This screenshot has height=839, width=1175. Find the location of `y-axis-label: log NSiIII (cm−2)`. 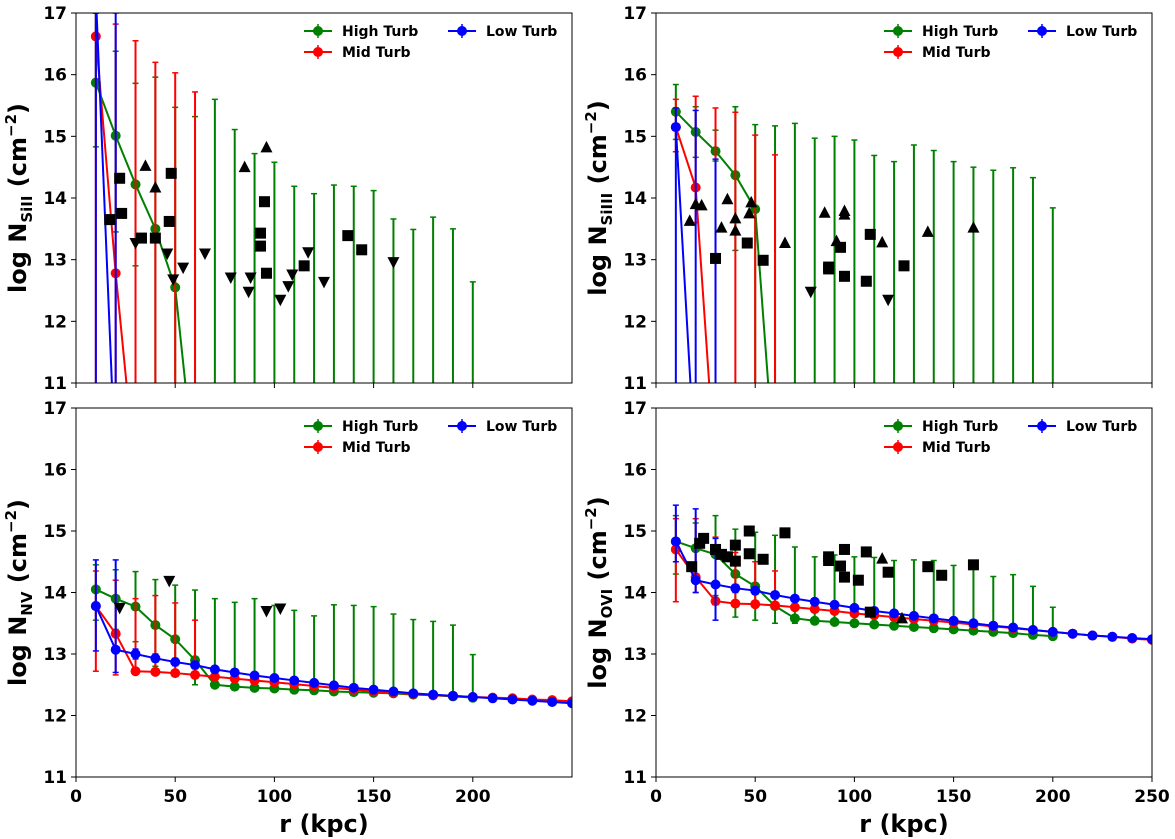

y-axis-label: log NSiIII (cm−2) is located at coordinates (599, 198).